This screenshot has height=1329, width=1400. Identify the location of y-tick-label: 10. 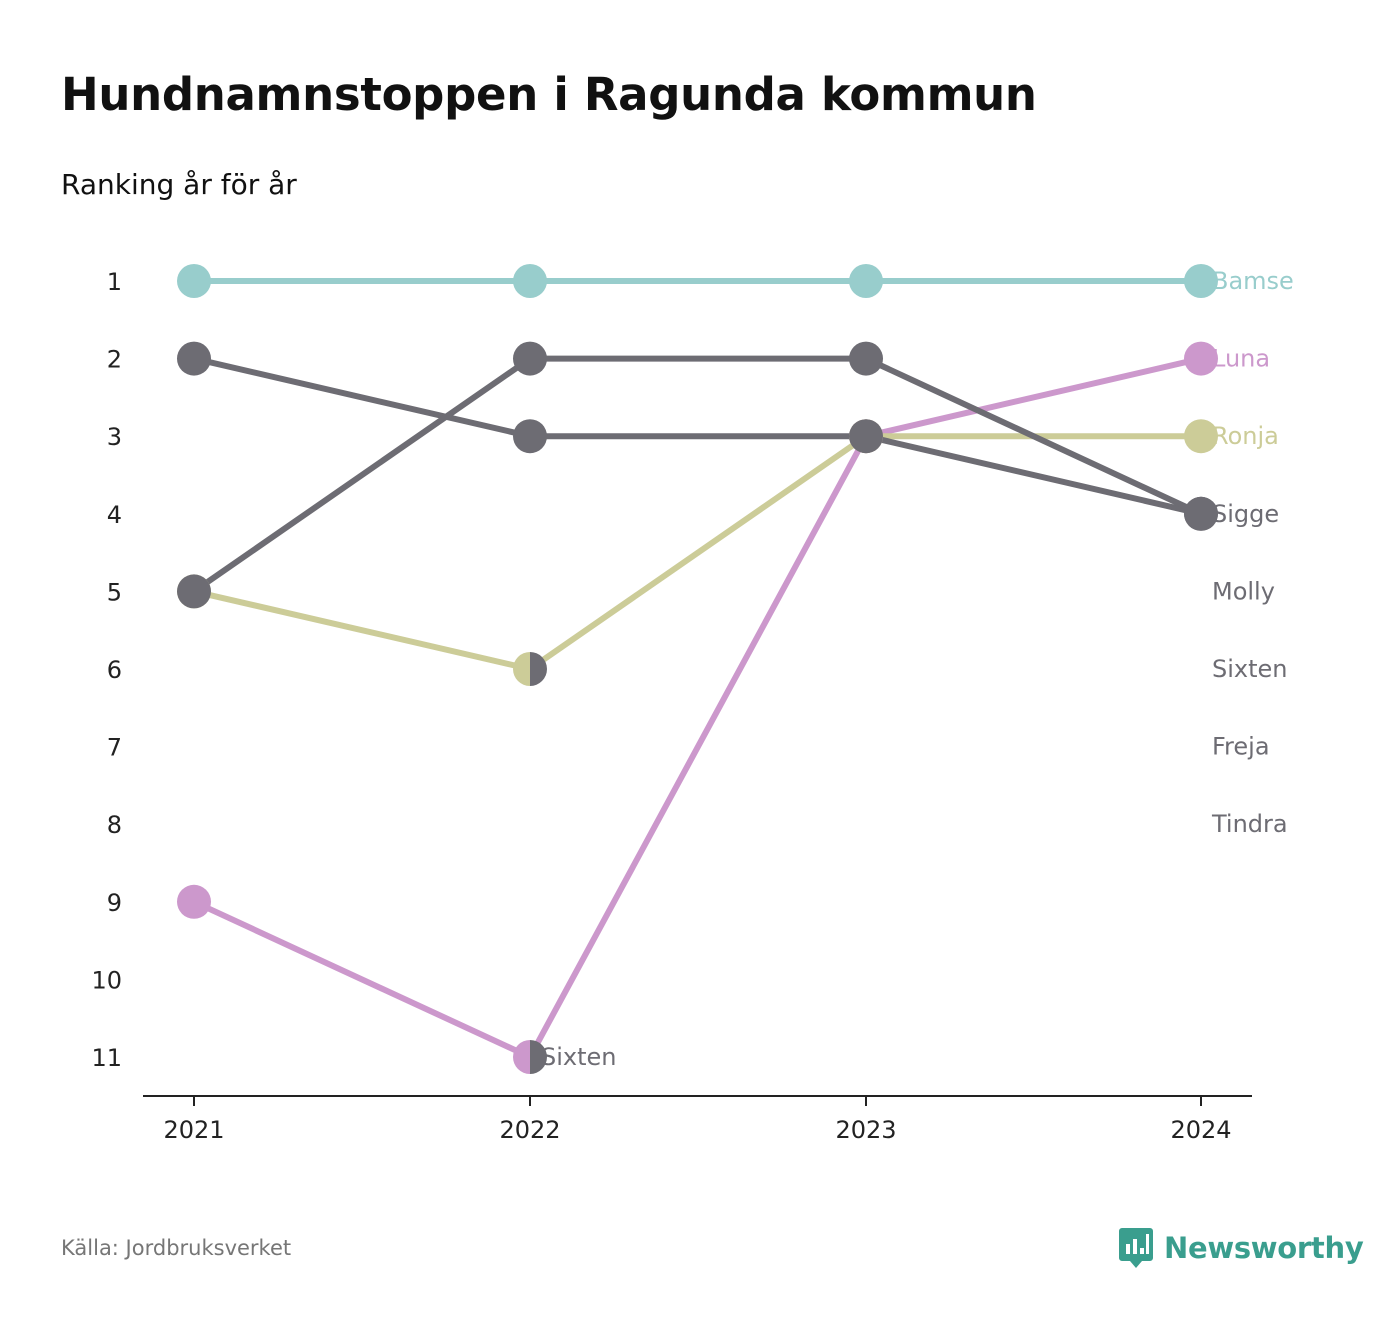
(106, 980).